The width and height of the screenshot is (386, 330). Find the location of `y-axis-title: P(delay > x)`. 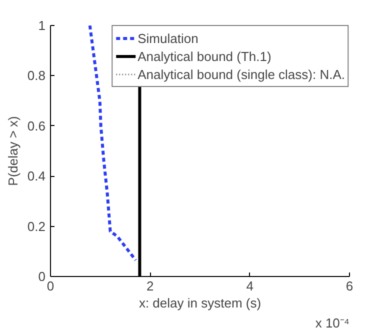

y-axis-title: P(delay > x) is located at coordinates (12, 151).